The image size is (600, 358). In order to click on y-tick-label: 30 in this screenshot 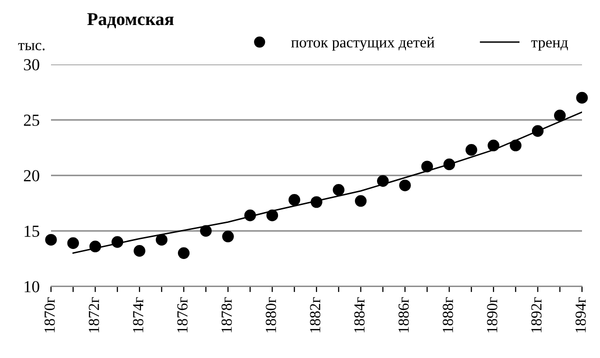, I will do `click(32, 64)`.